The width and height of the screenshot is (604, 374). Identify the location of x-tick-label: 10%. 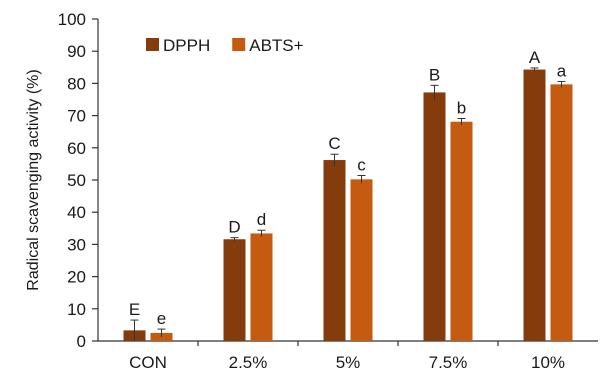
(548, 362).